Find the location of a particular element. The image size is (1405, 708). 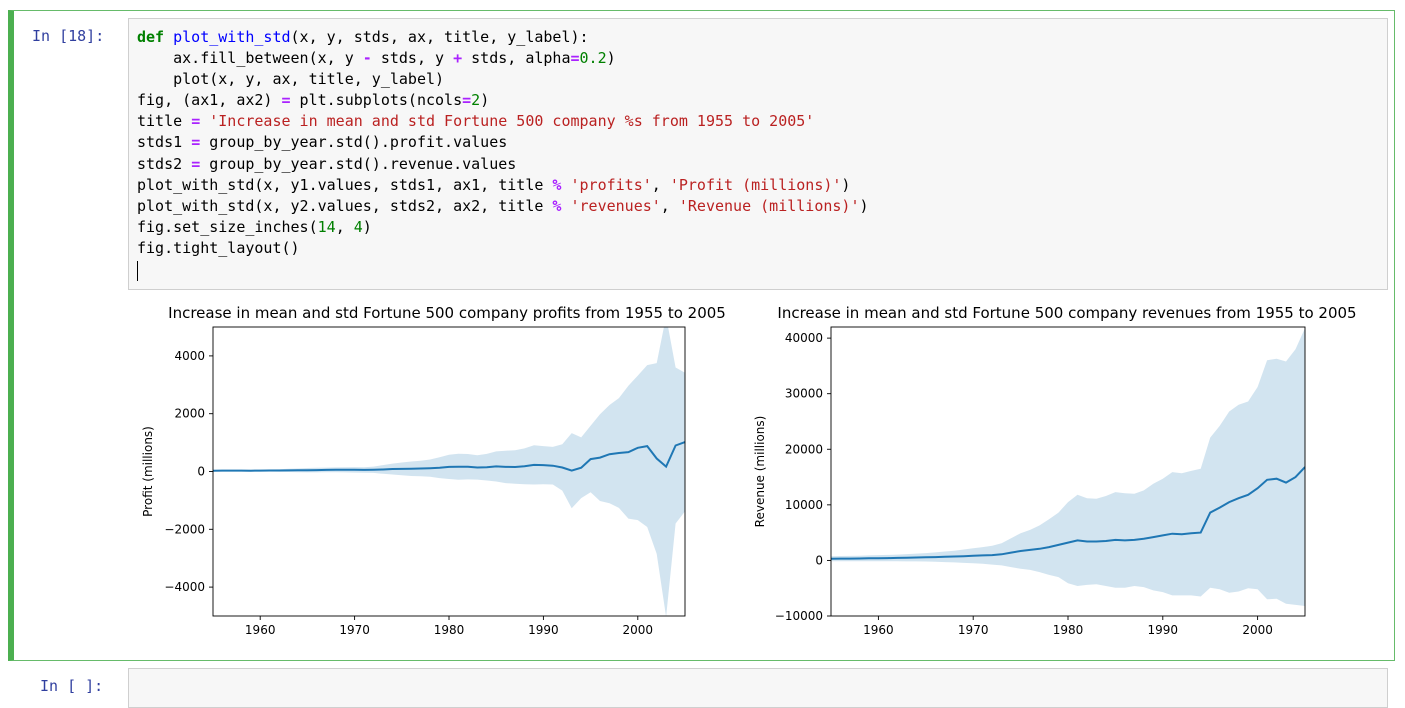

code-token: 2 is located at coordinates (475, 100).